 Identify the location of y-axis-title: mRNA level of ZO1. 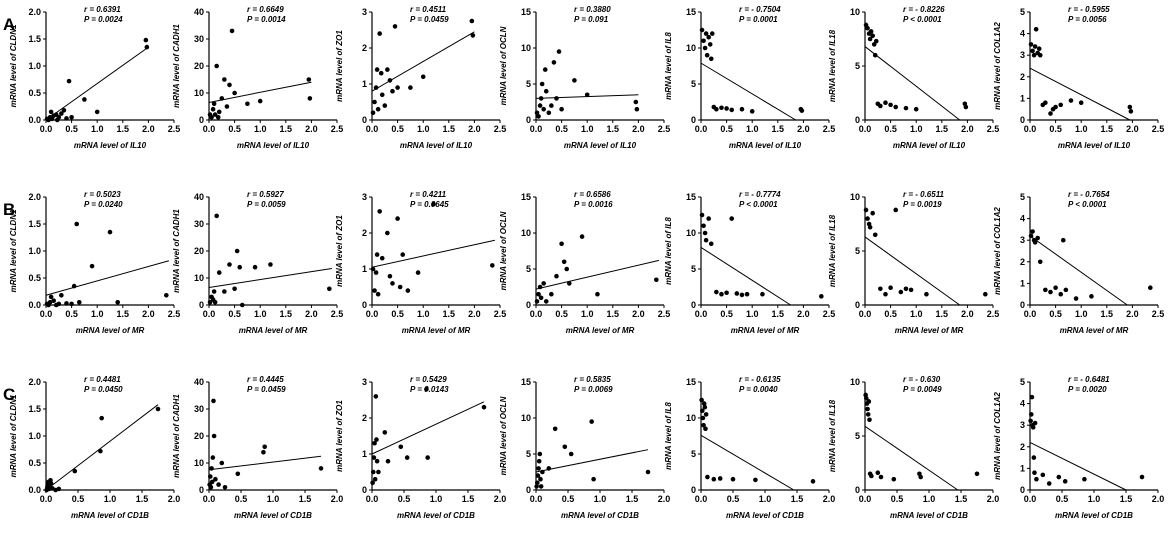
(339, 436).